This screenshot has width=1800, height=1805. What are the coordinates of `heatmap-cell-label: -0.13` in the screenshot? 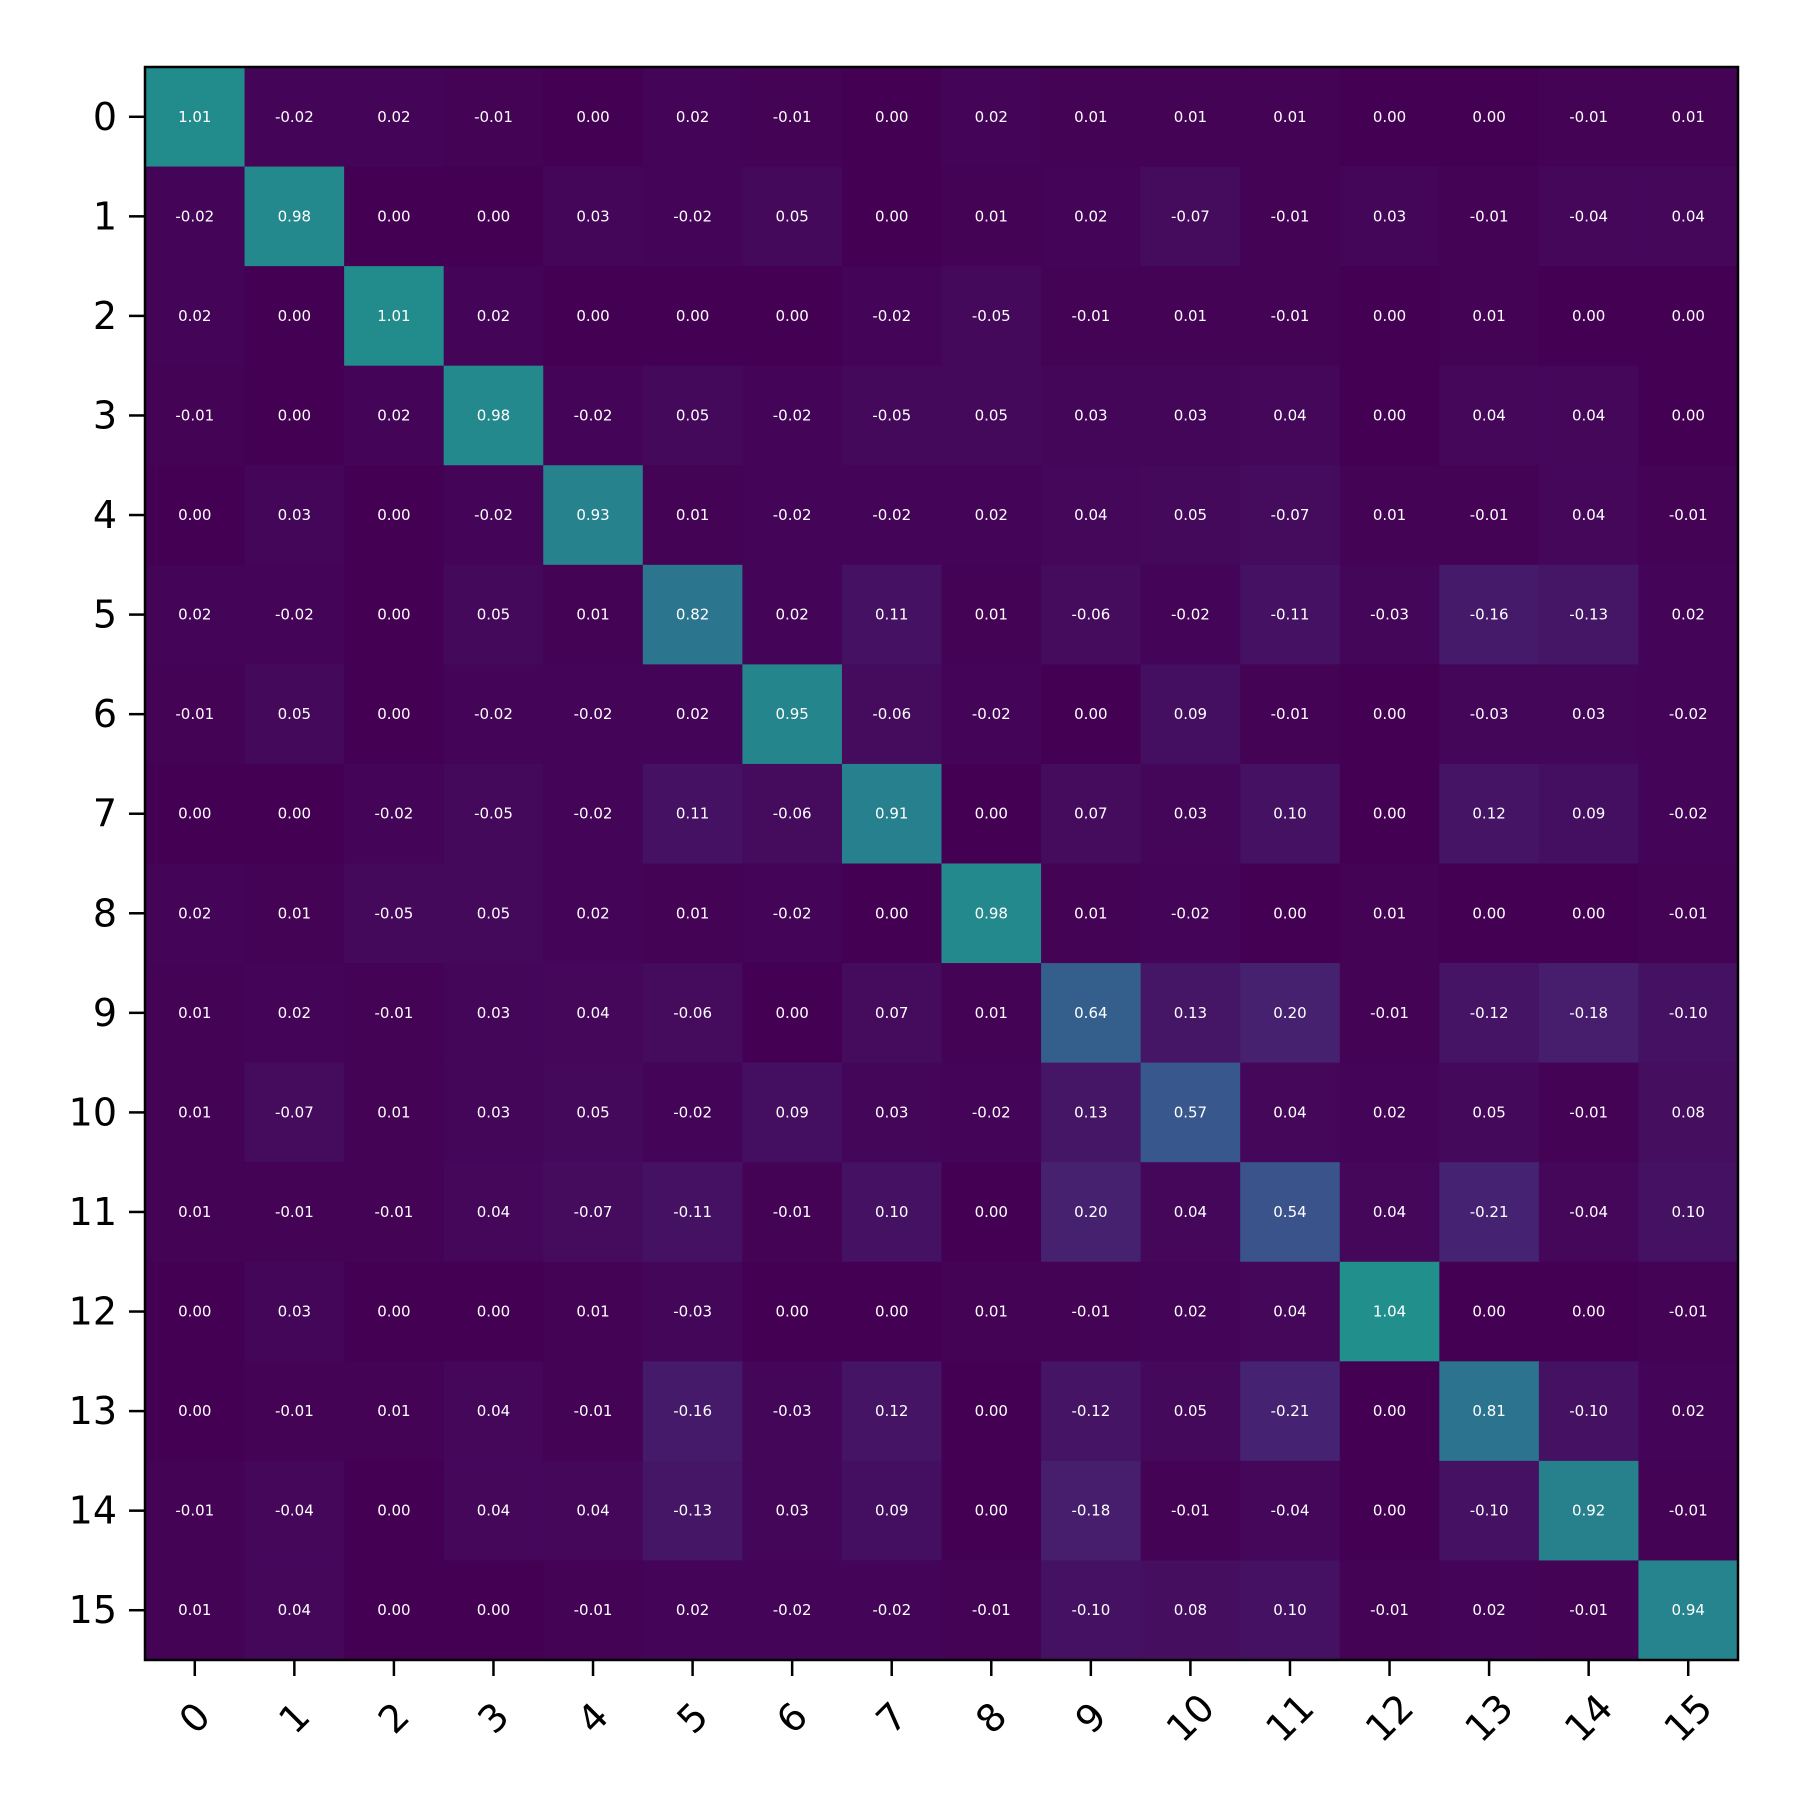 It's located at (1588, 615).